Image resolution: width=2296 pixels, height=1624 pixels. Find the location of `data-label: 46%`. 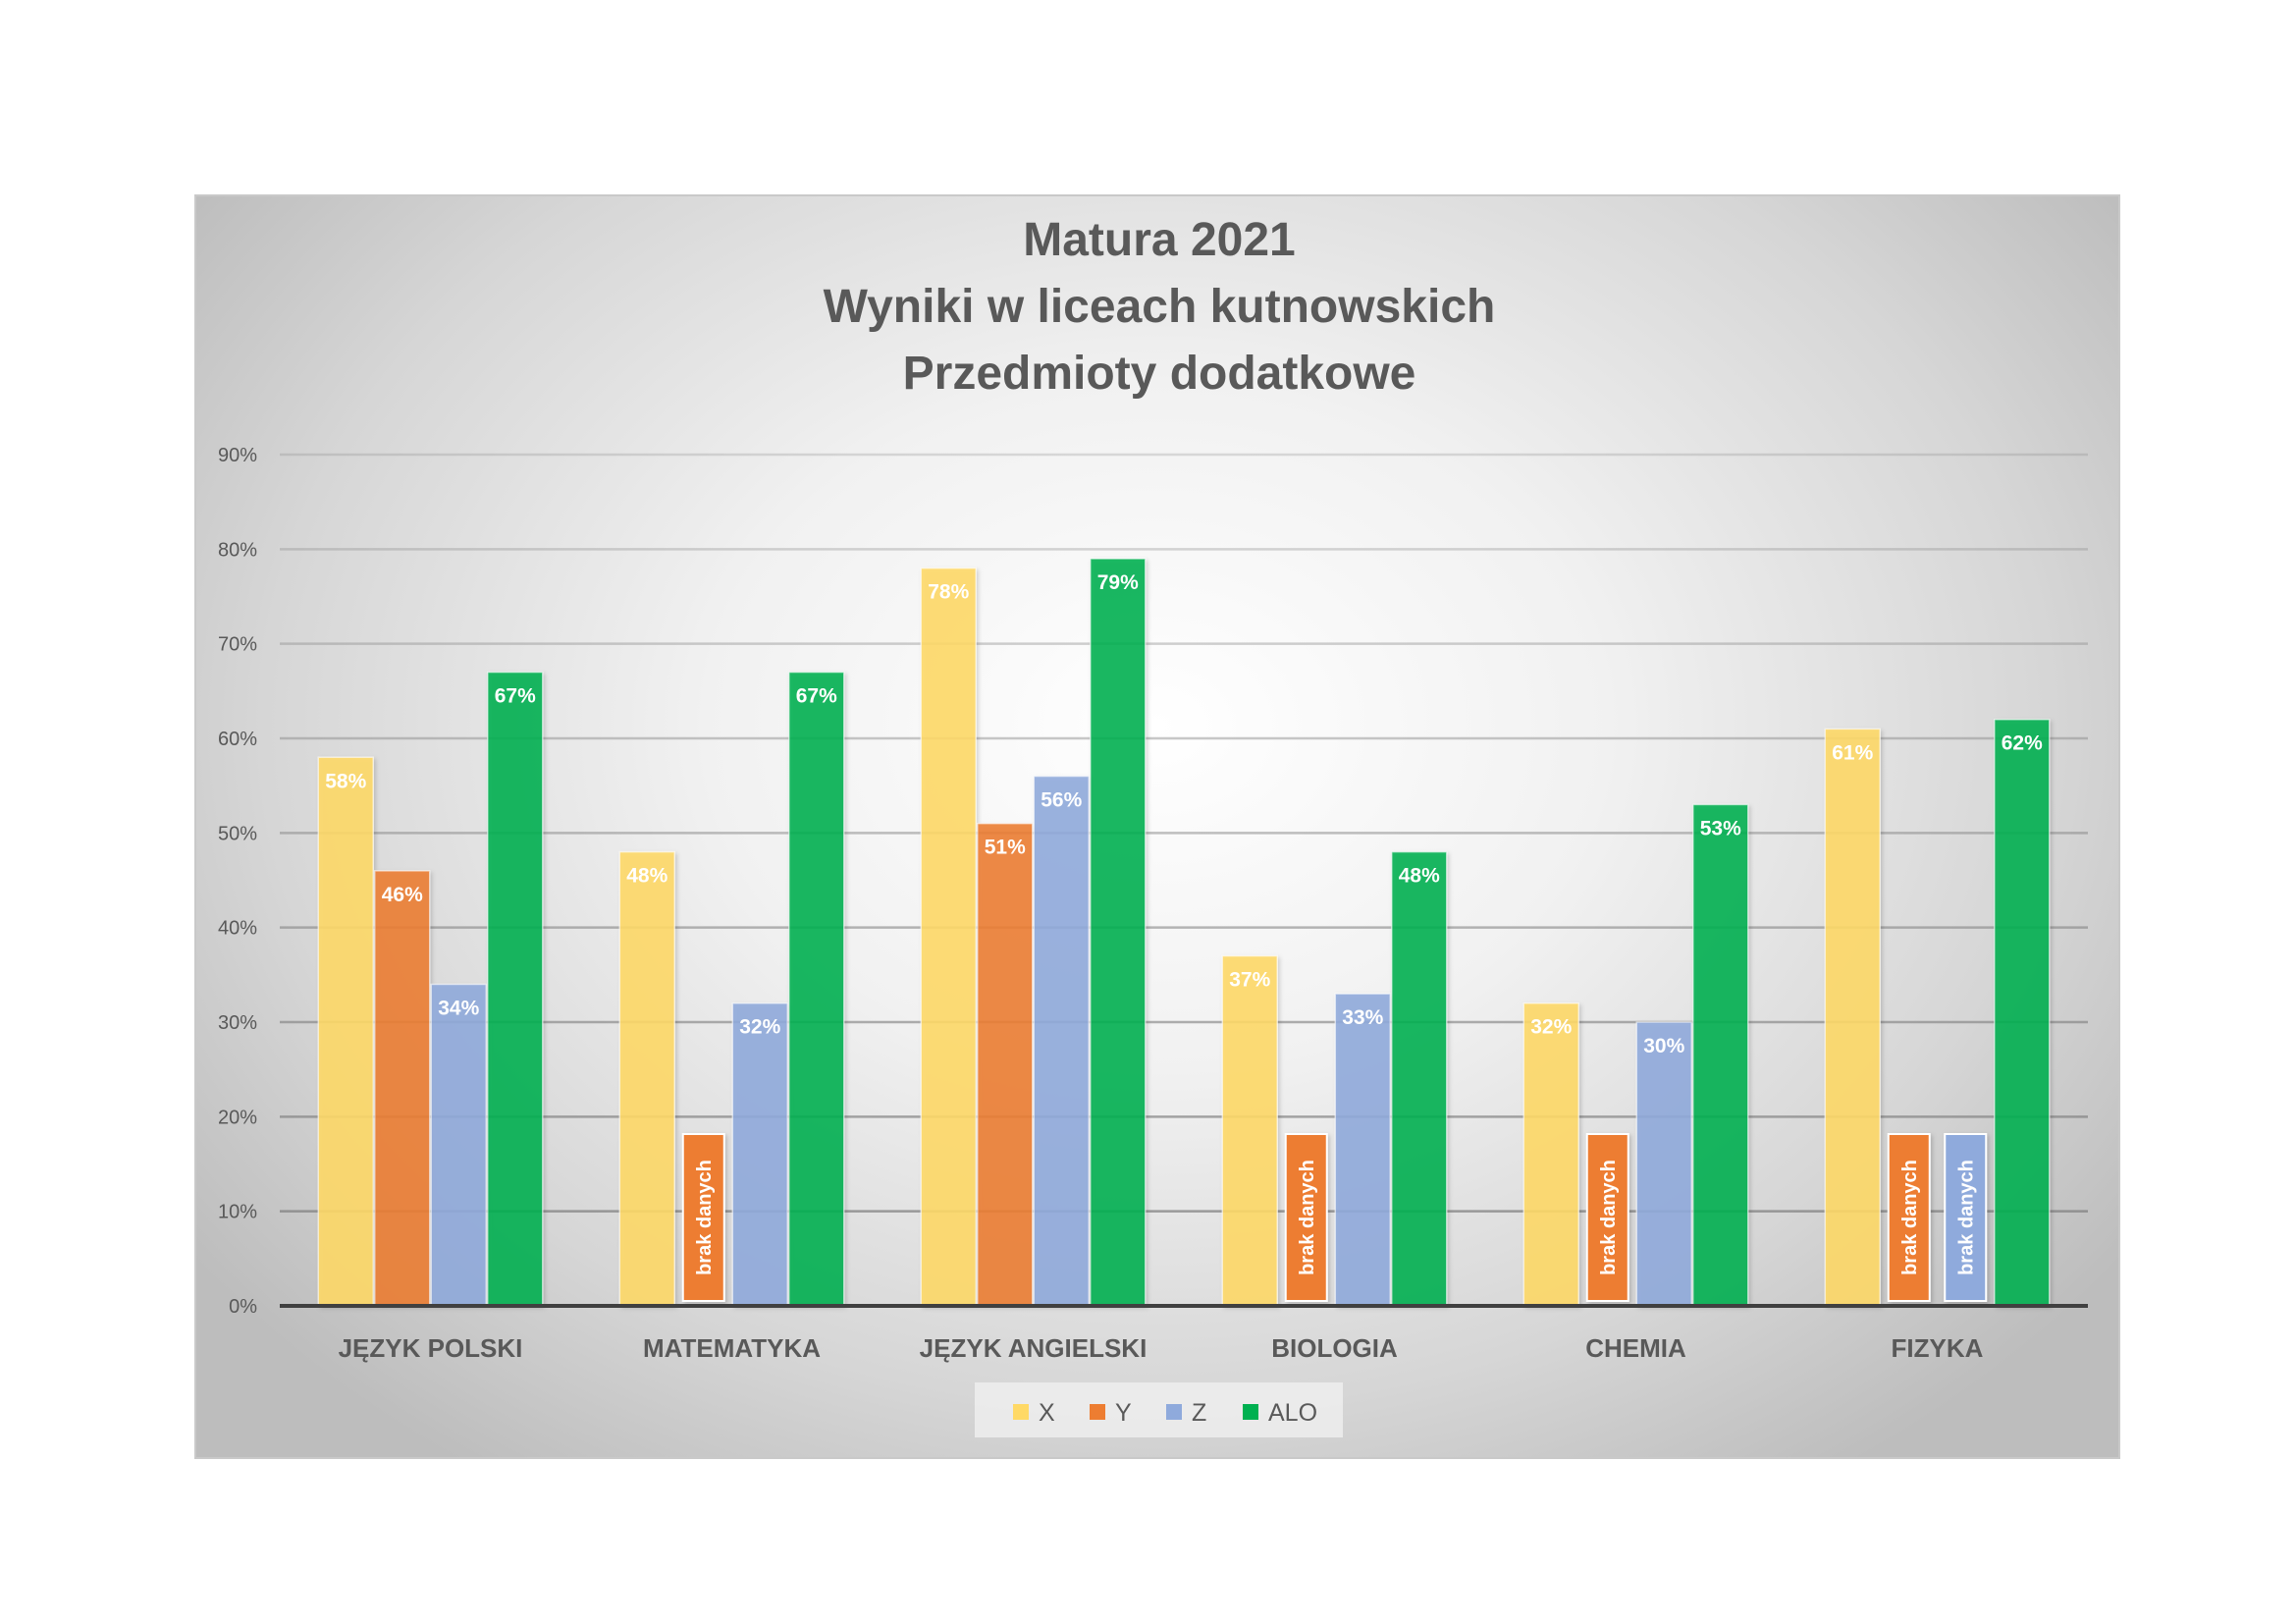

data-label: 46% is located at coordinates (402, 895).